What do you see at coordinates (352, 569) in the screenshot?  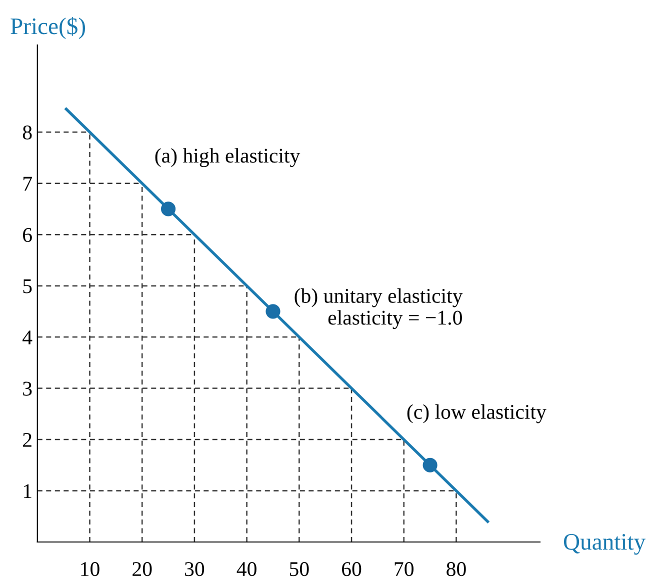 I see `x-tick-label: 60` at bounding box center [352, 569].